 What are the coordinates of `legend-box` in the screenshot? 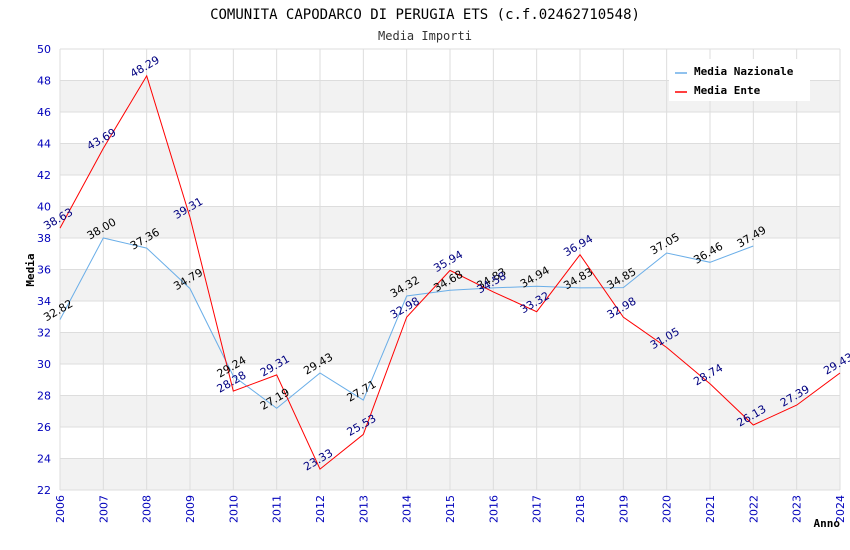 It's located at (739, 80).